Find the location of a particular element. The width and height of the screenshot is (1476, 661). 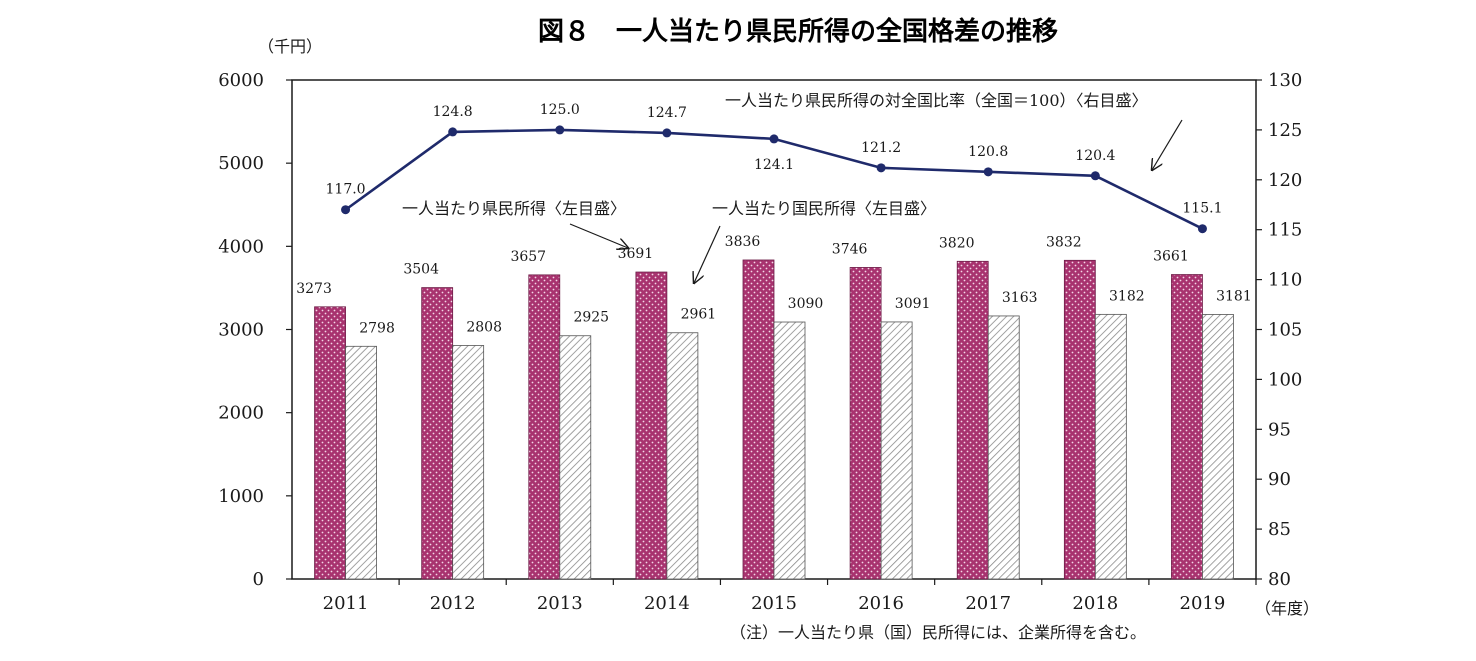

ratio-point-2013 is located at coordinates (560, 130).